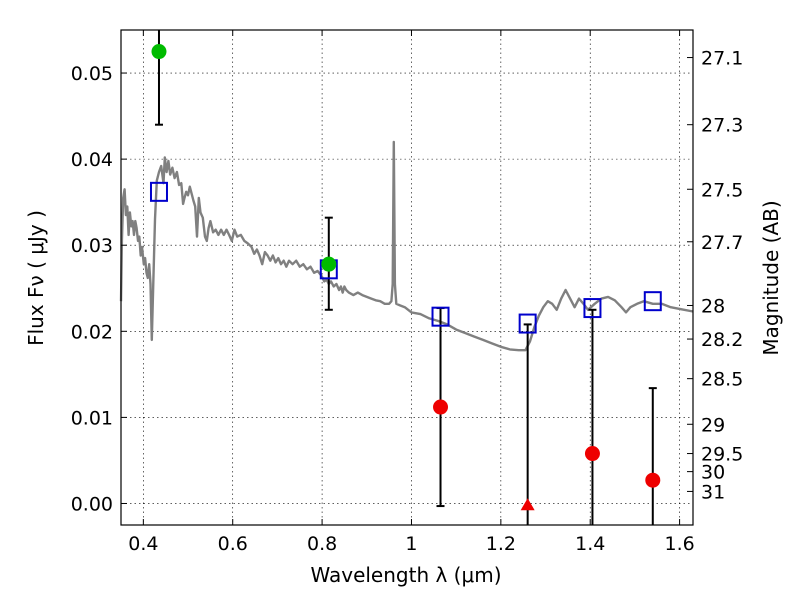  Describe the element at coordinates (527, 504) in the screenshot. I see `upper-limit-triangle` at that location.